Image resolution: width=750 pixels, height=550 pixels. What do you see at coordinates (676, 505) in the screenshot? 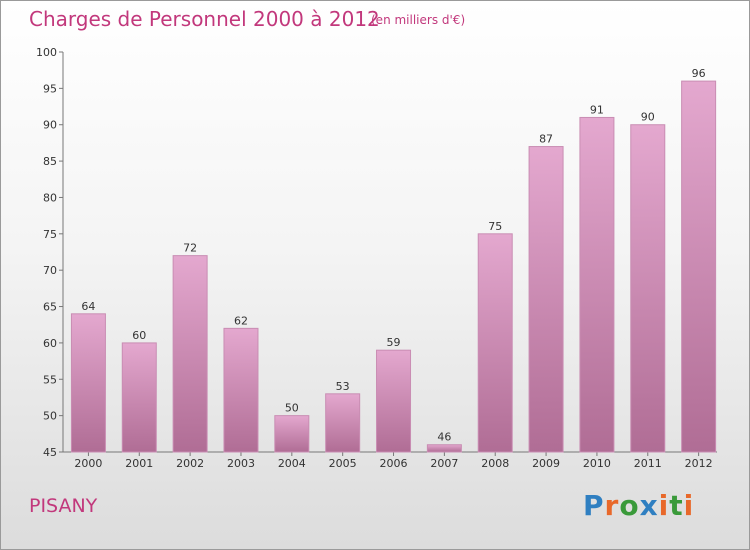
I see `logo-letter: t` at bounding box center [676, 505].